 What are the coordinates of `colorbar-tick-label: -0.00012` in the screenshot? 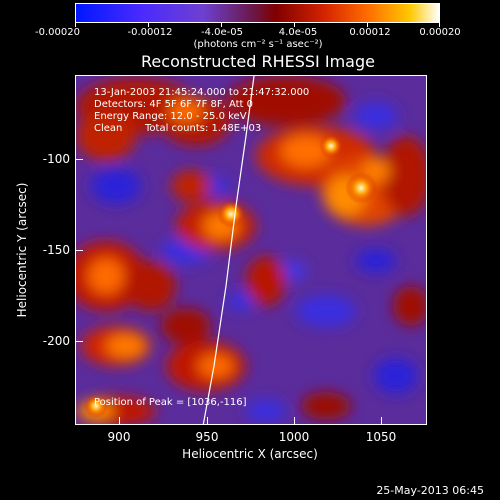 It's located at (150, 32).